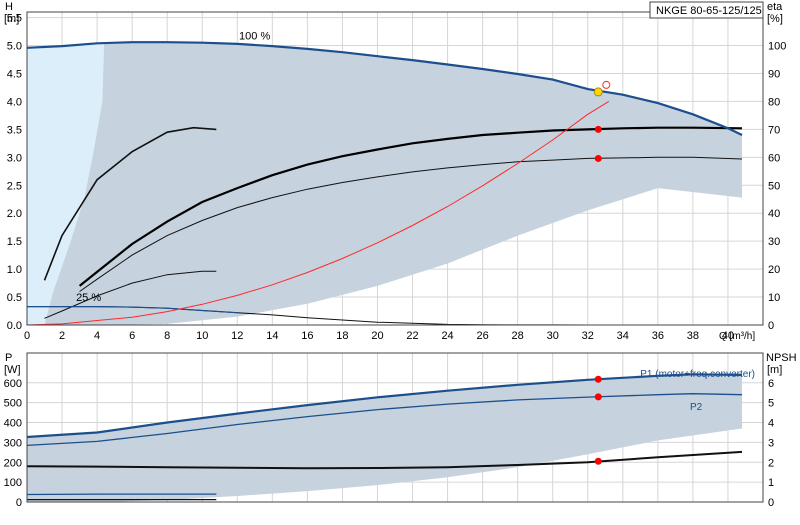  I want to click on x-tick-label: 2, so click(62, 336).